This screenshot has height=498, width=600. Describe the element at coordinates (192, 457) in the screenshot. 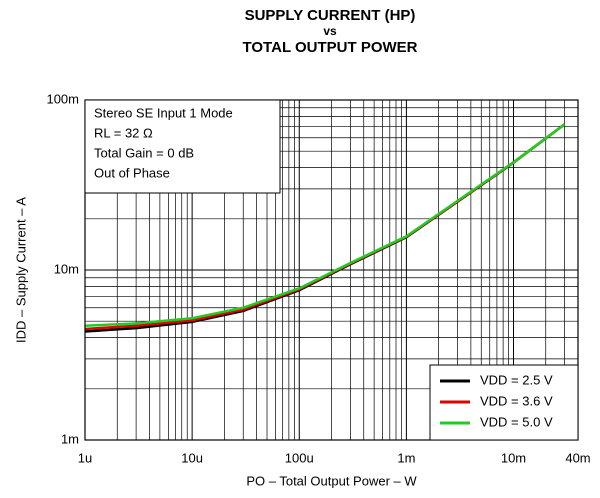

I see `x-tick-label: 10u` at that location.